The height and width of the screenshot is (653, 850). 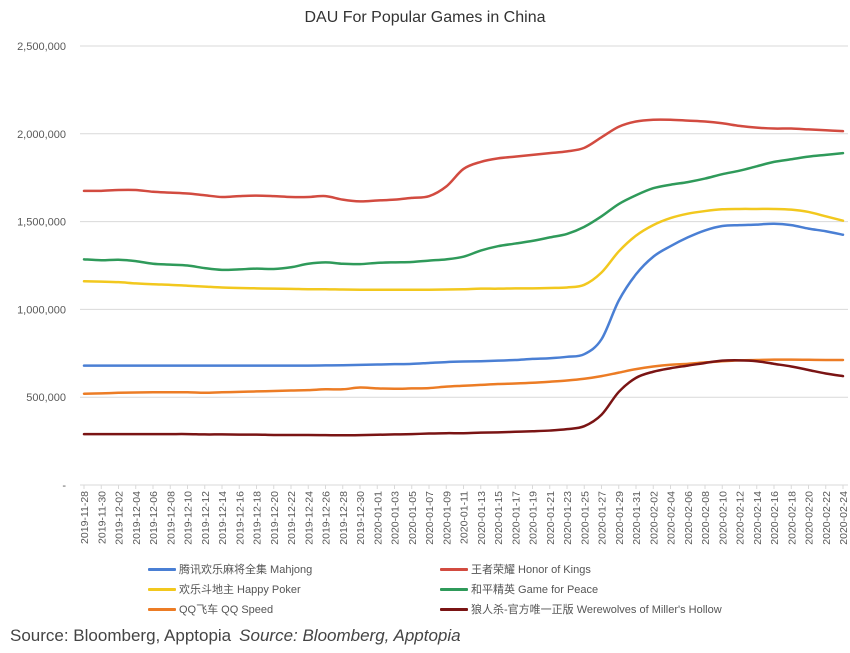 What do you see at coordinates (551, 518) in the screenshot?
I see `x-tick-label: 2020-01-21` at bounding box center [551, 518].